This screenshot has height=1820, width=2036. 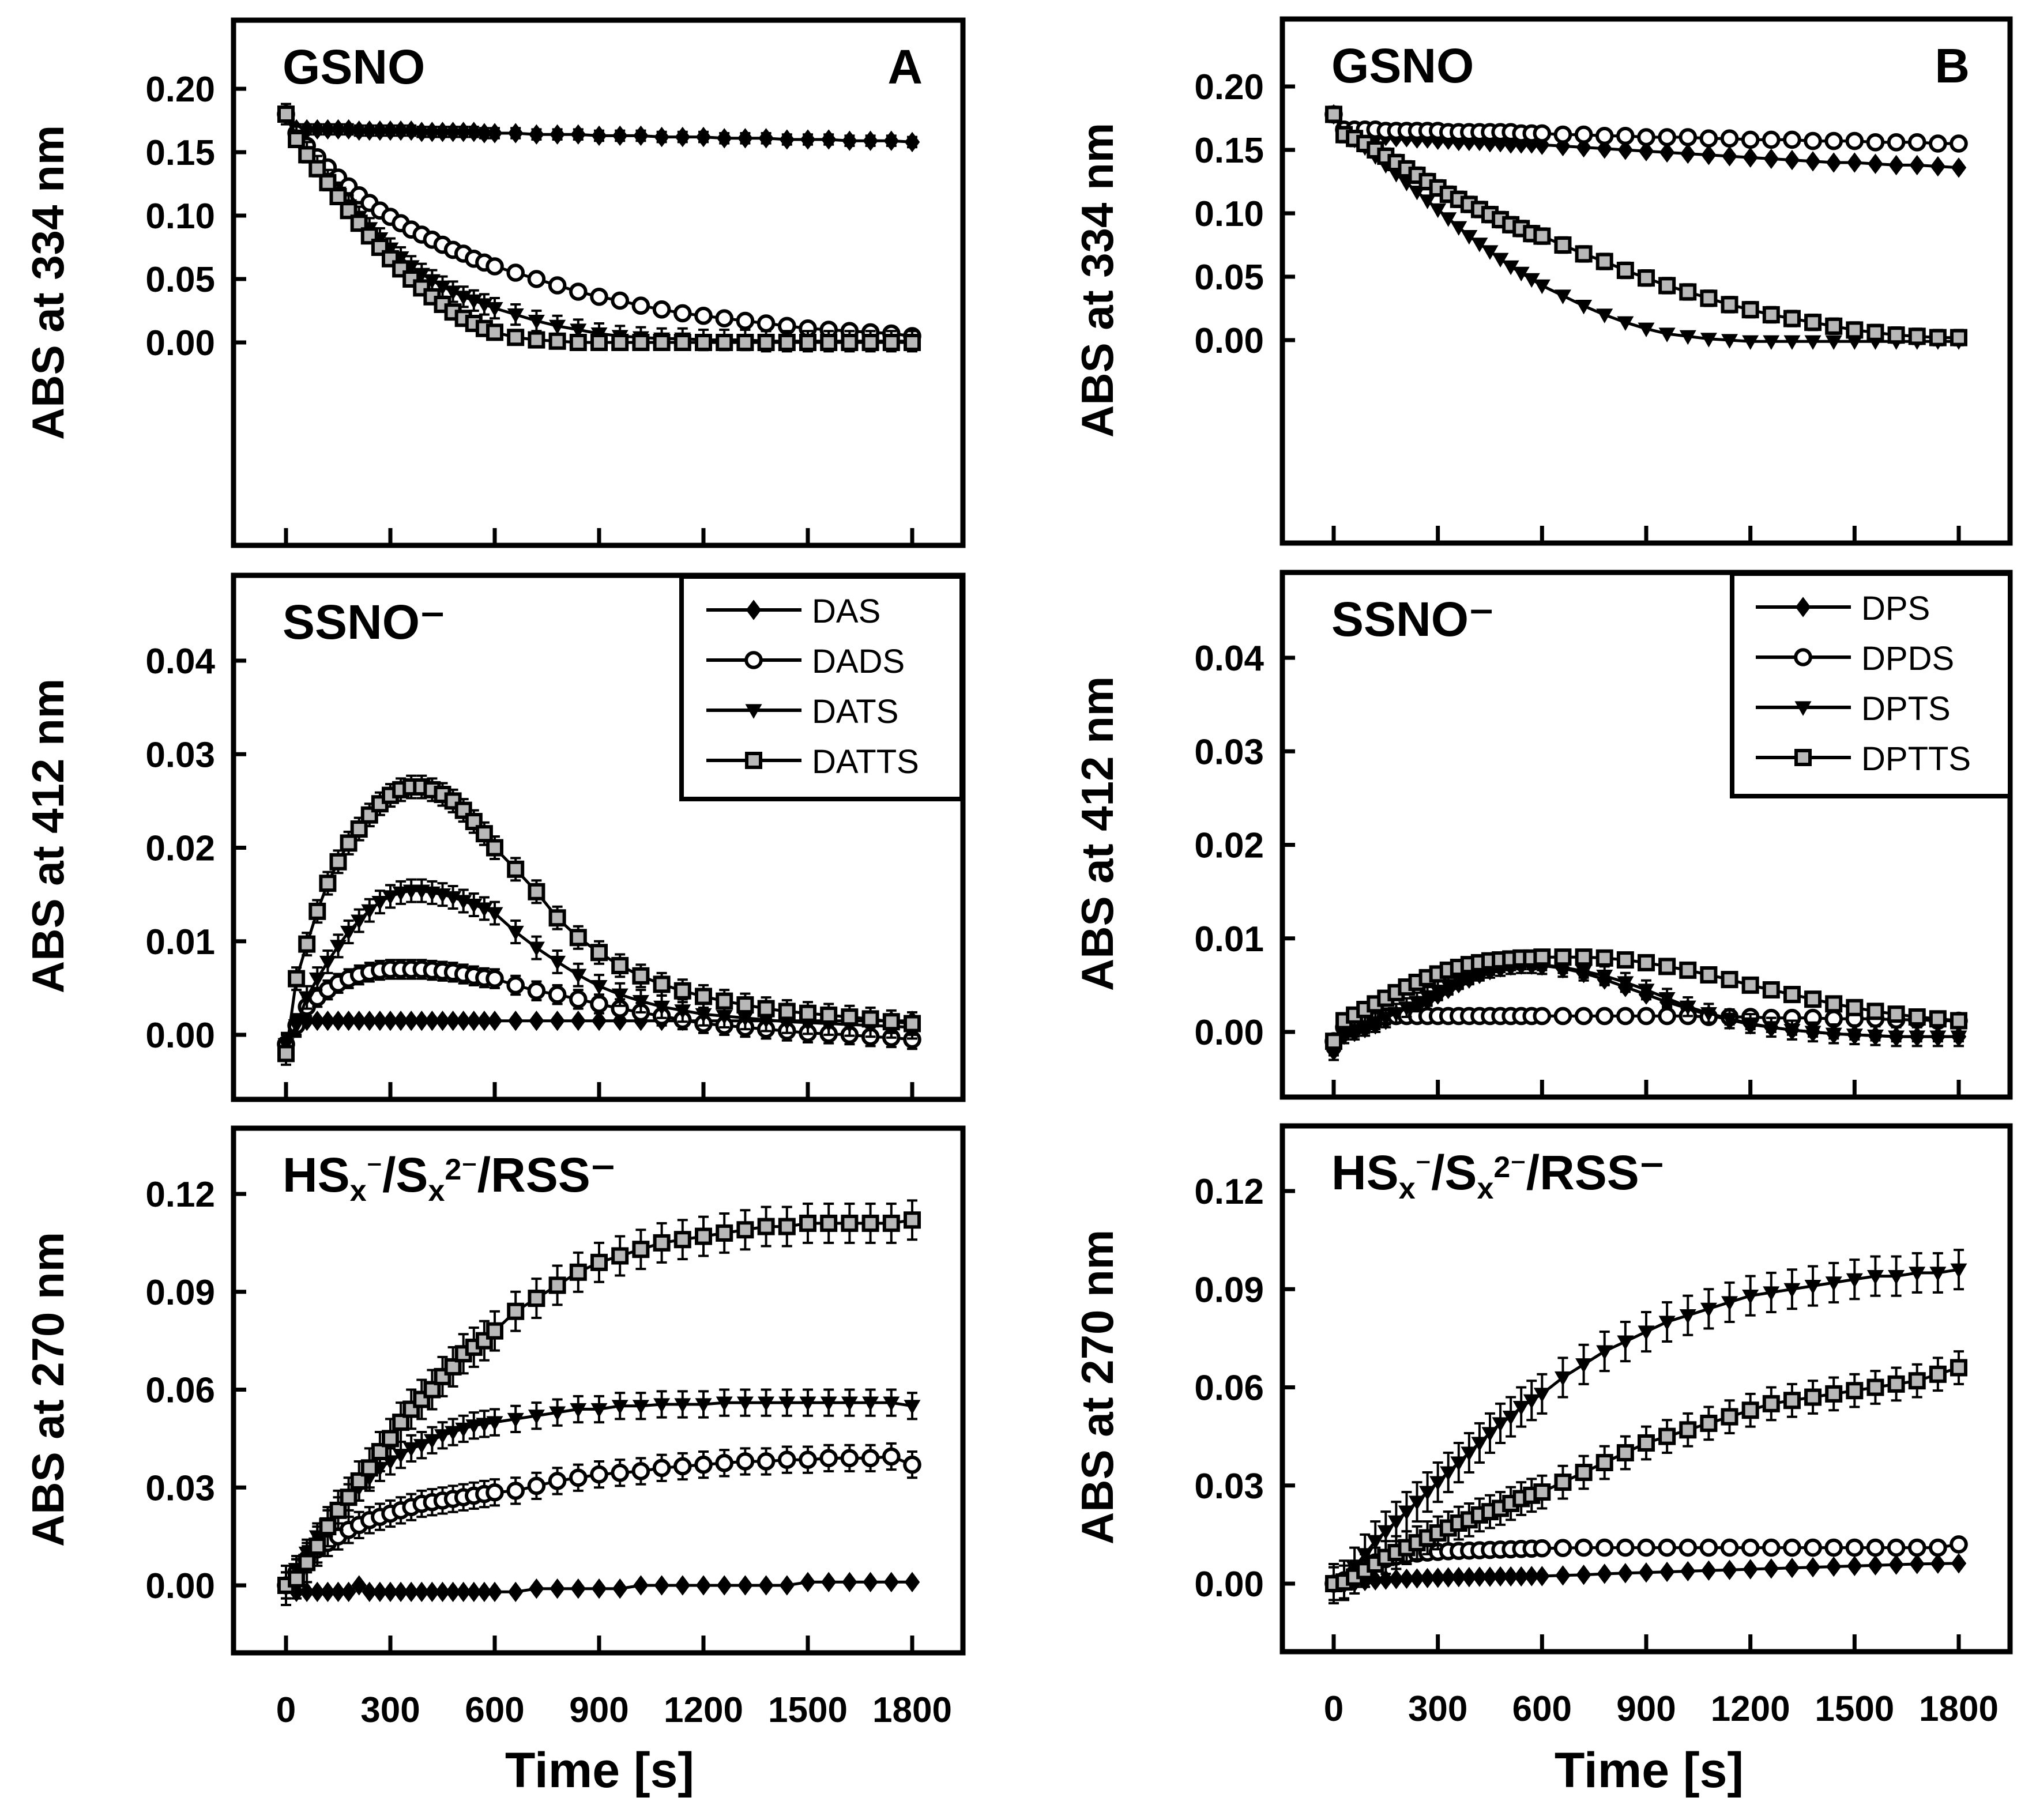 I want to click on panel-title: SSNO⁻, so click(x=364, y=622).